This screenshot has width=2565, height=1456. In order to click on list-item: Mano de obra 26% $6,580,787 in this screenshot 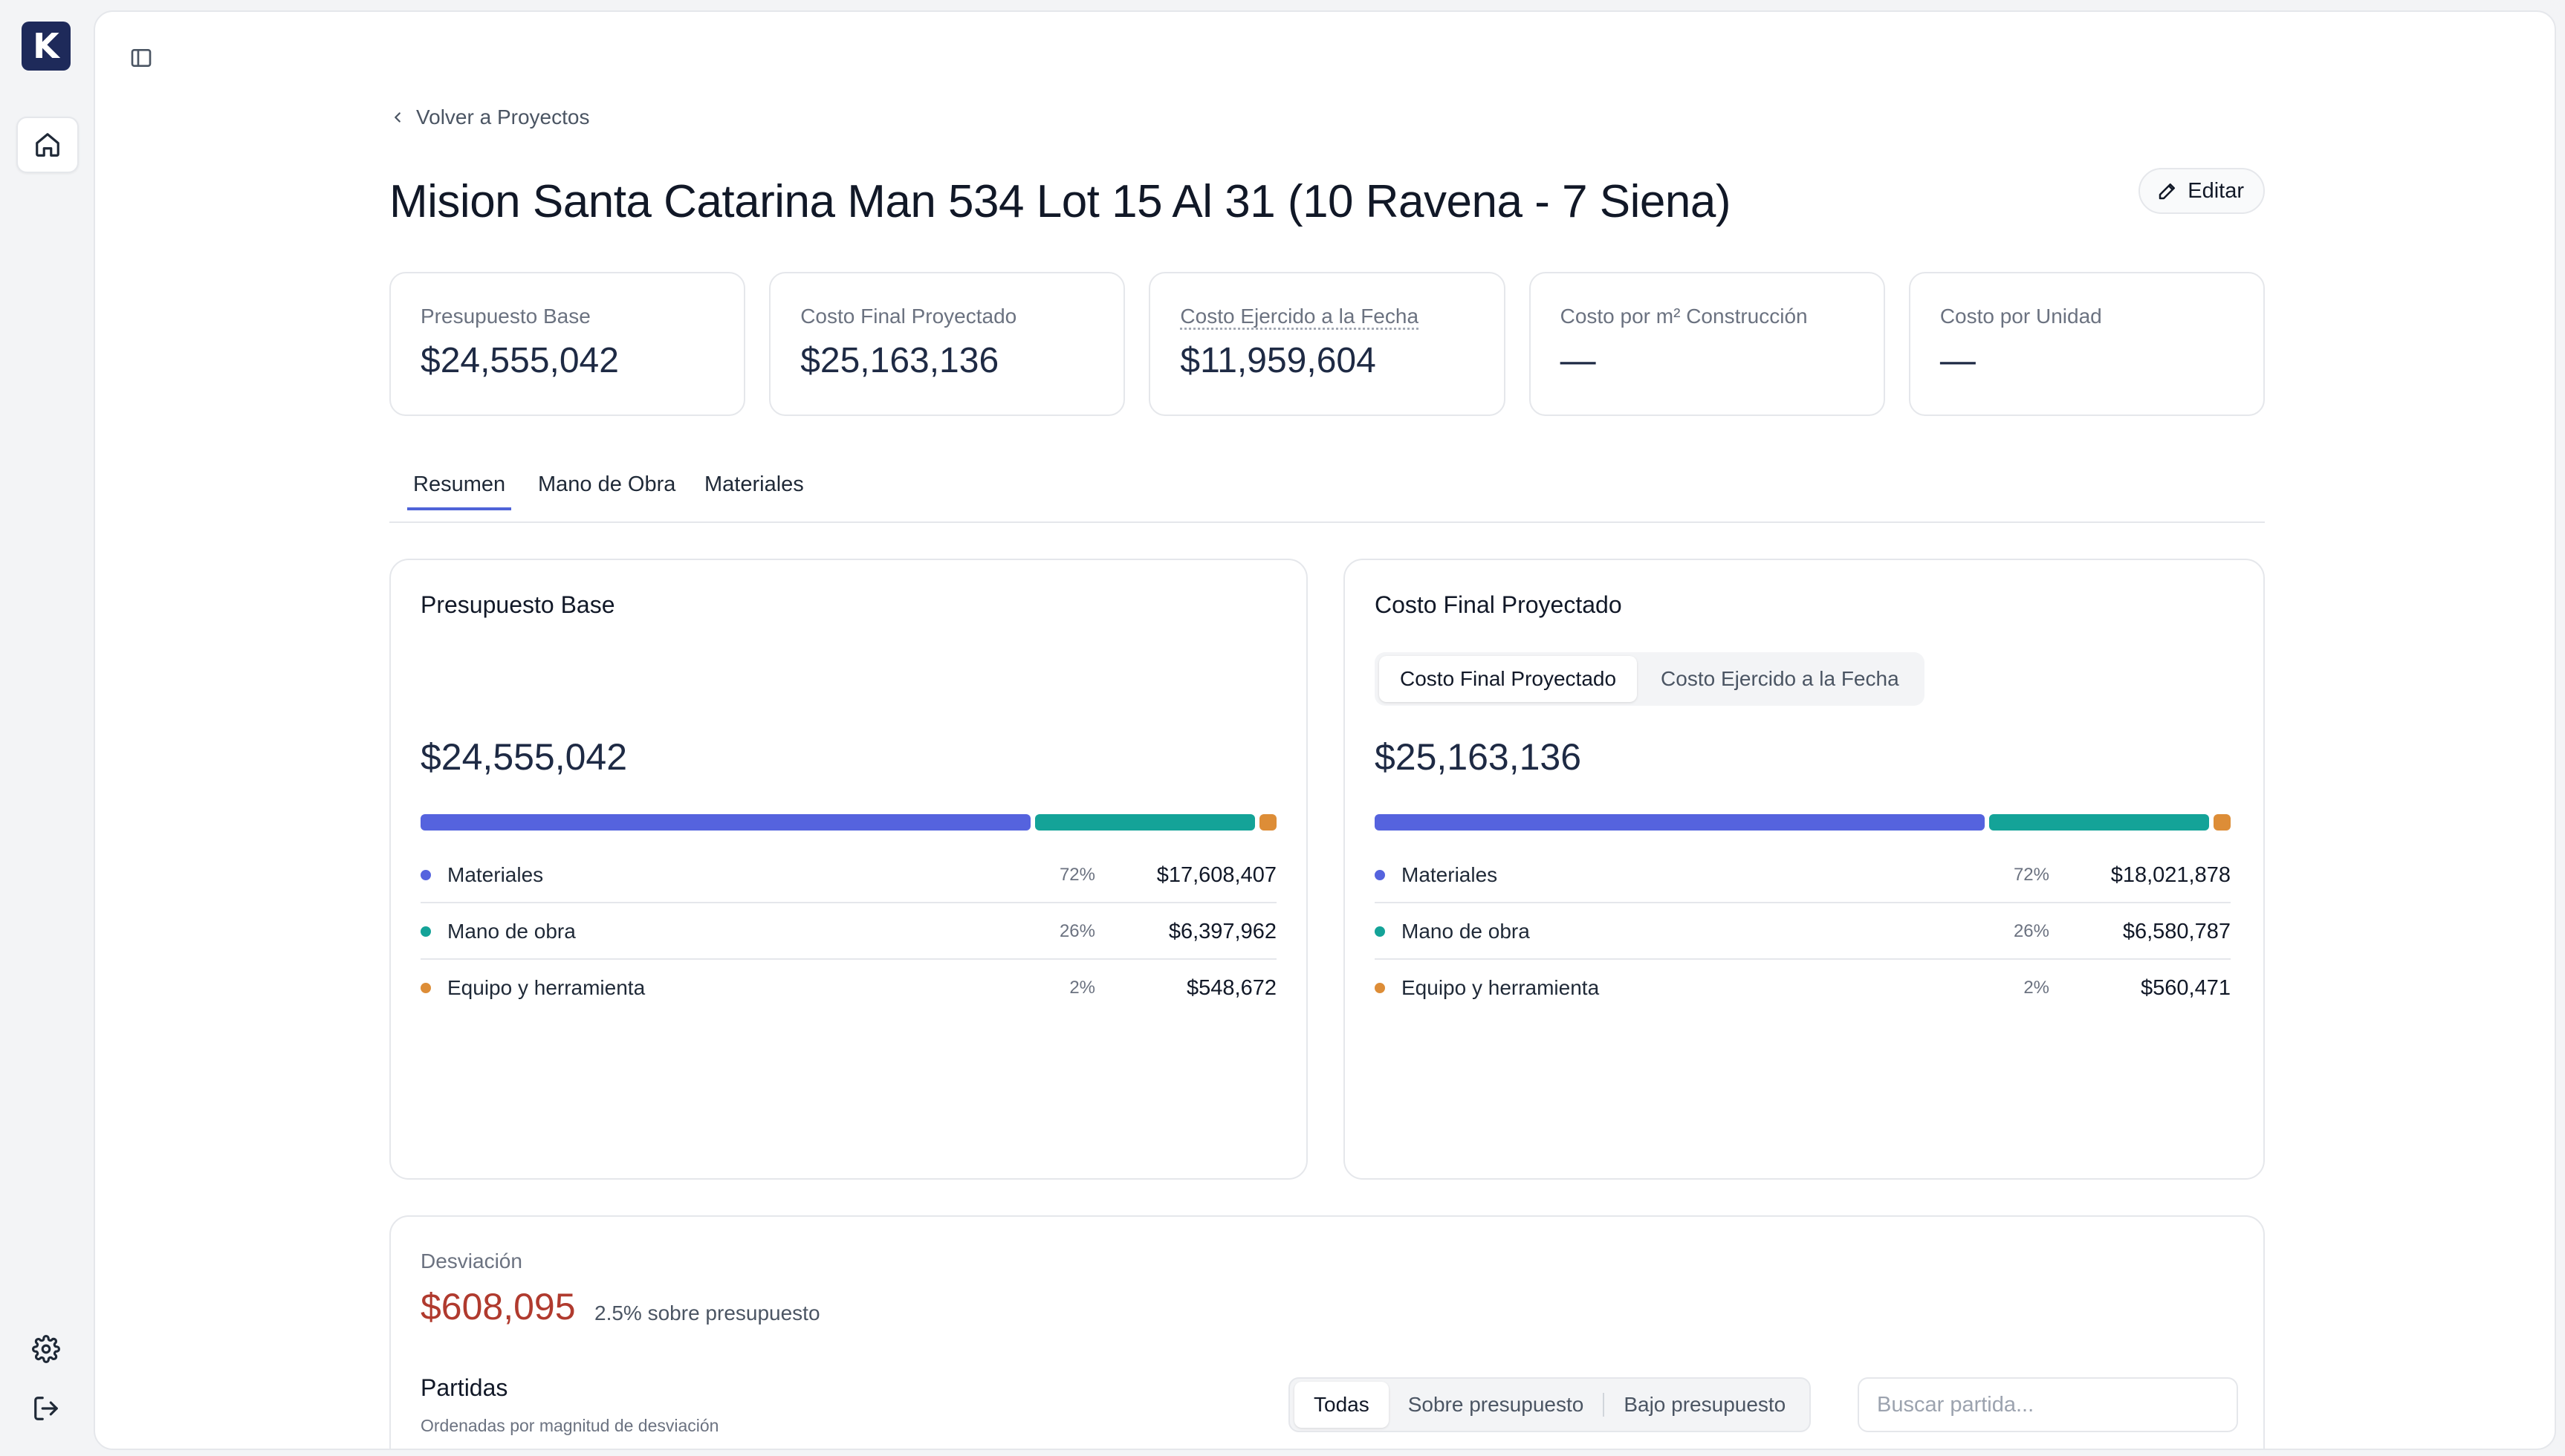, I will do `click(1803, 932)`.